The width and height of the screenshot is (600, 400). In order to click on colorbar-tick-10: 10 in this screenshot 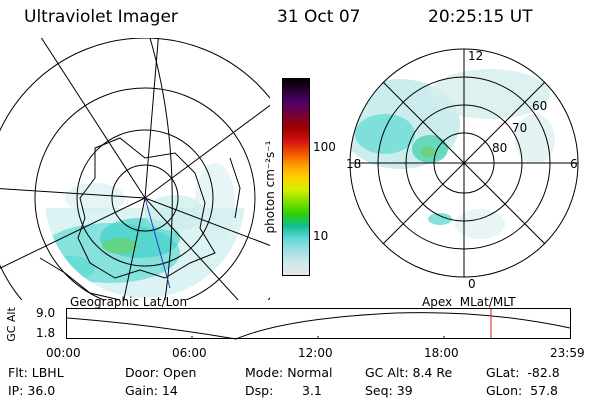, I will do `click(321, 236)`.